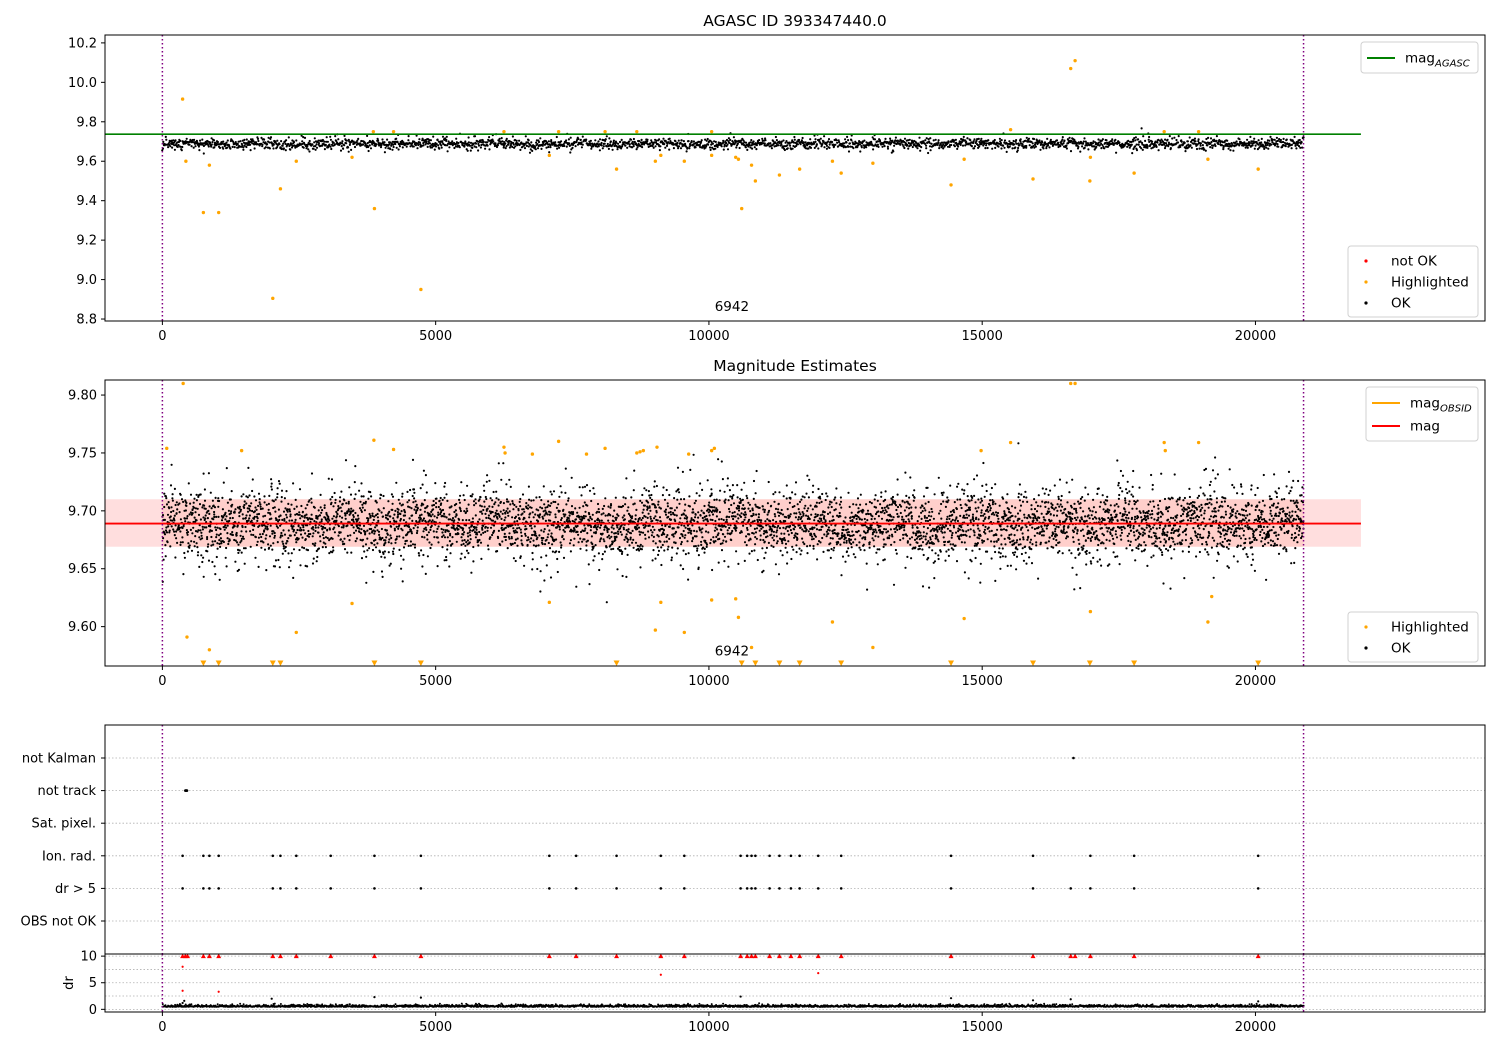  What do you see at coordinates (982, 681) in the screenshot?
I see `panel-2-xtick-label-3: 15000` at bounding box center [982, 681].